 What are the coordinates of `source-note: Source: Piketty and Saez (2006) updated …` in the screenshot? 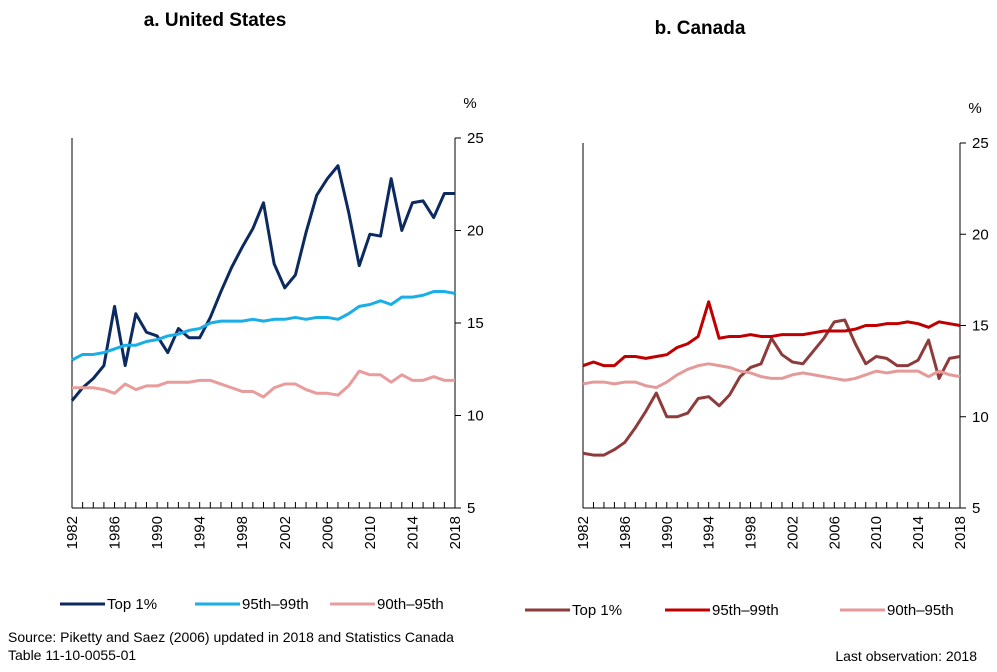 It's located at (231, 646).